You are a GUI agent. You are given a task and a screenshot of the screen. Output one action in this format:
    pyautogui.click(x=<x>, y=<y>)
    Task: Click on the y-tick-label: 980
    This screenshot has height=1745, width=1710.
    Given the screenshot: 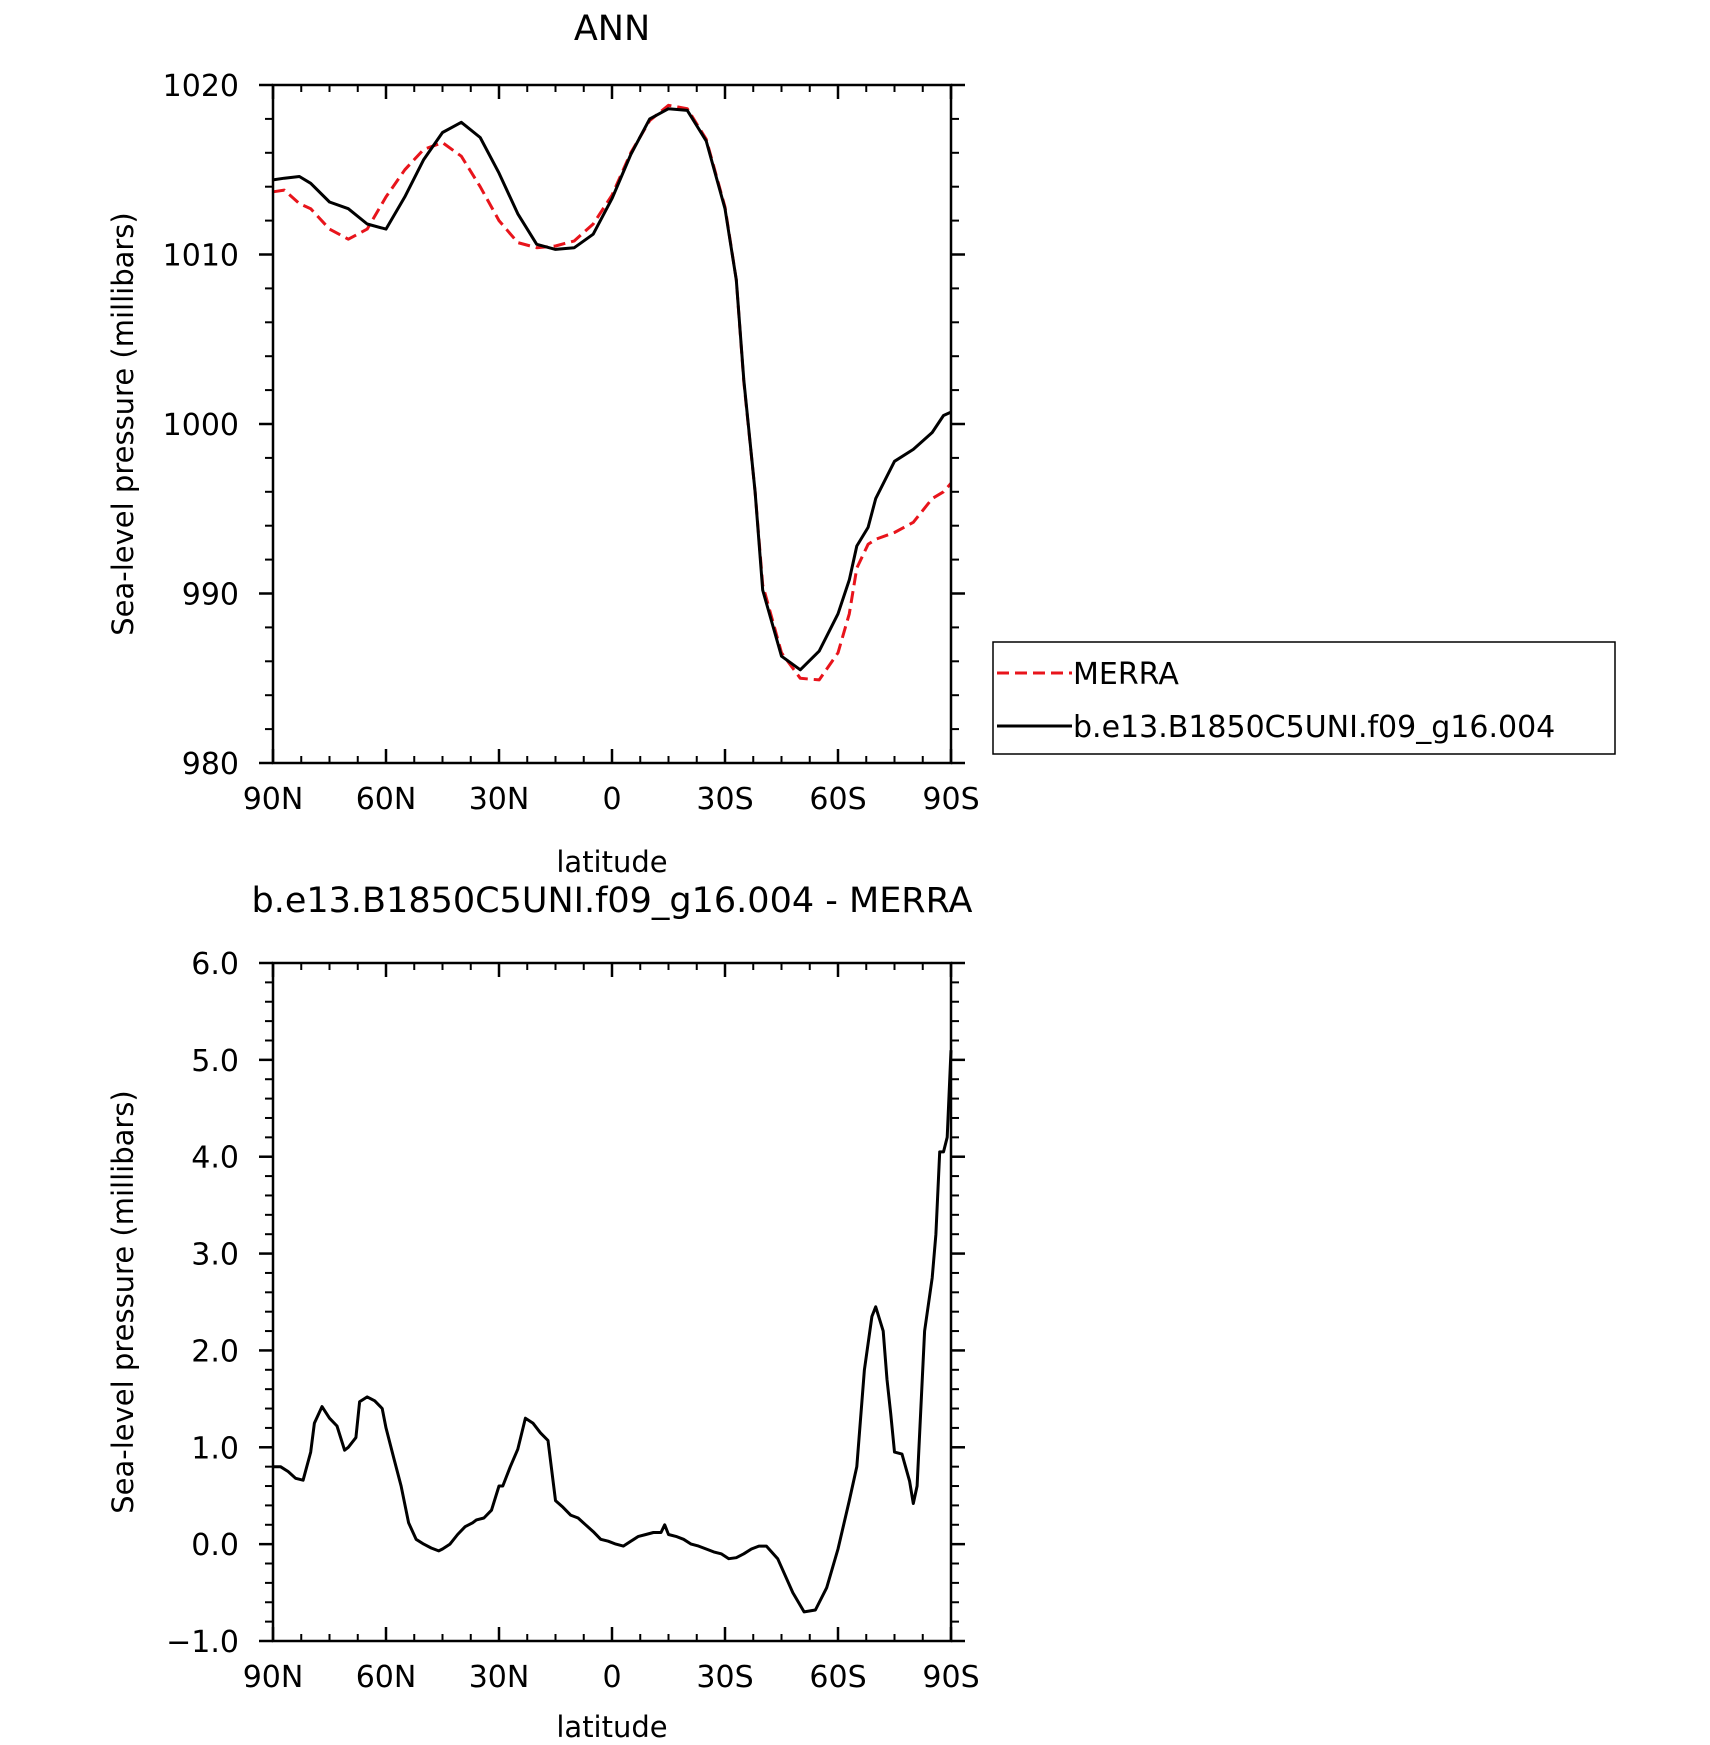 What is the action you would take?
    pyautogui.click(x=210, y=764)
    